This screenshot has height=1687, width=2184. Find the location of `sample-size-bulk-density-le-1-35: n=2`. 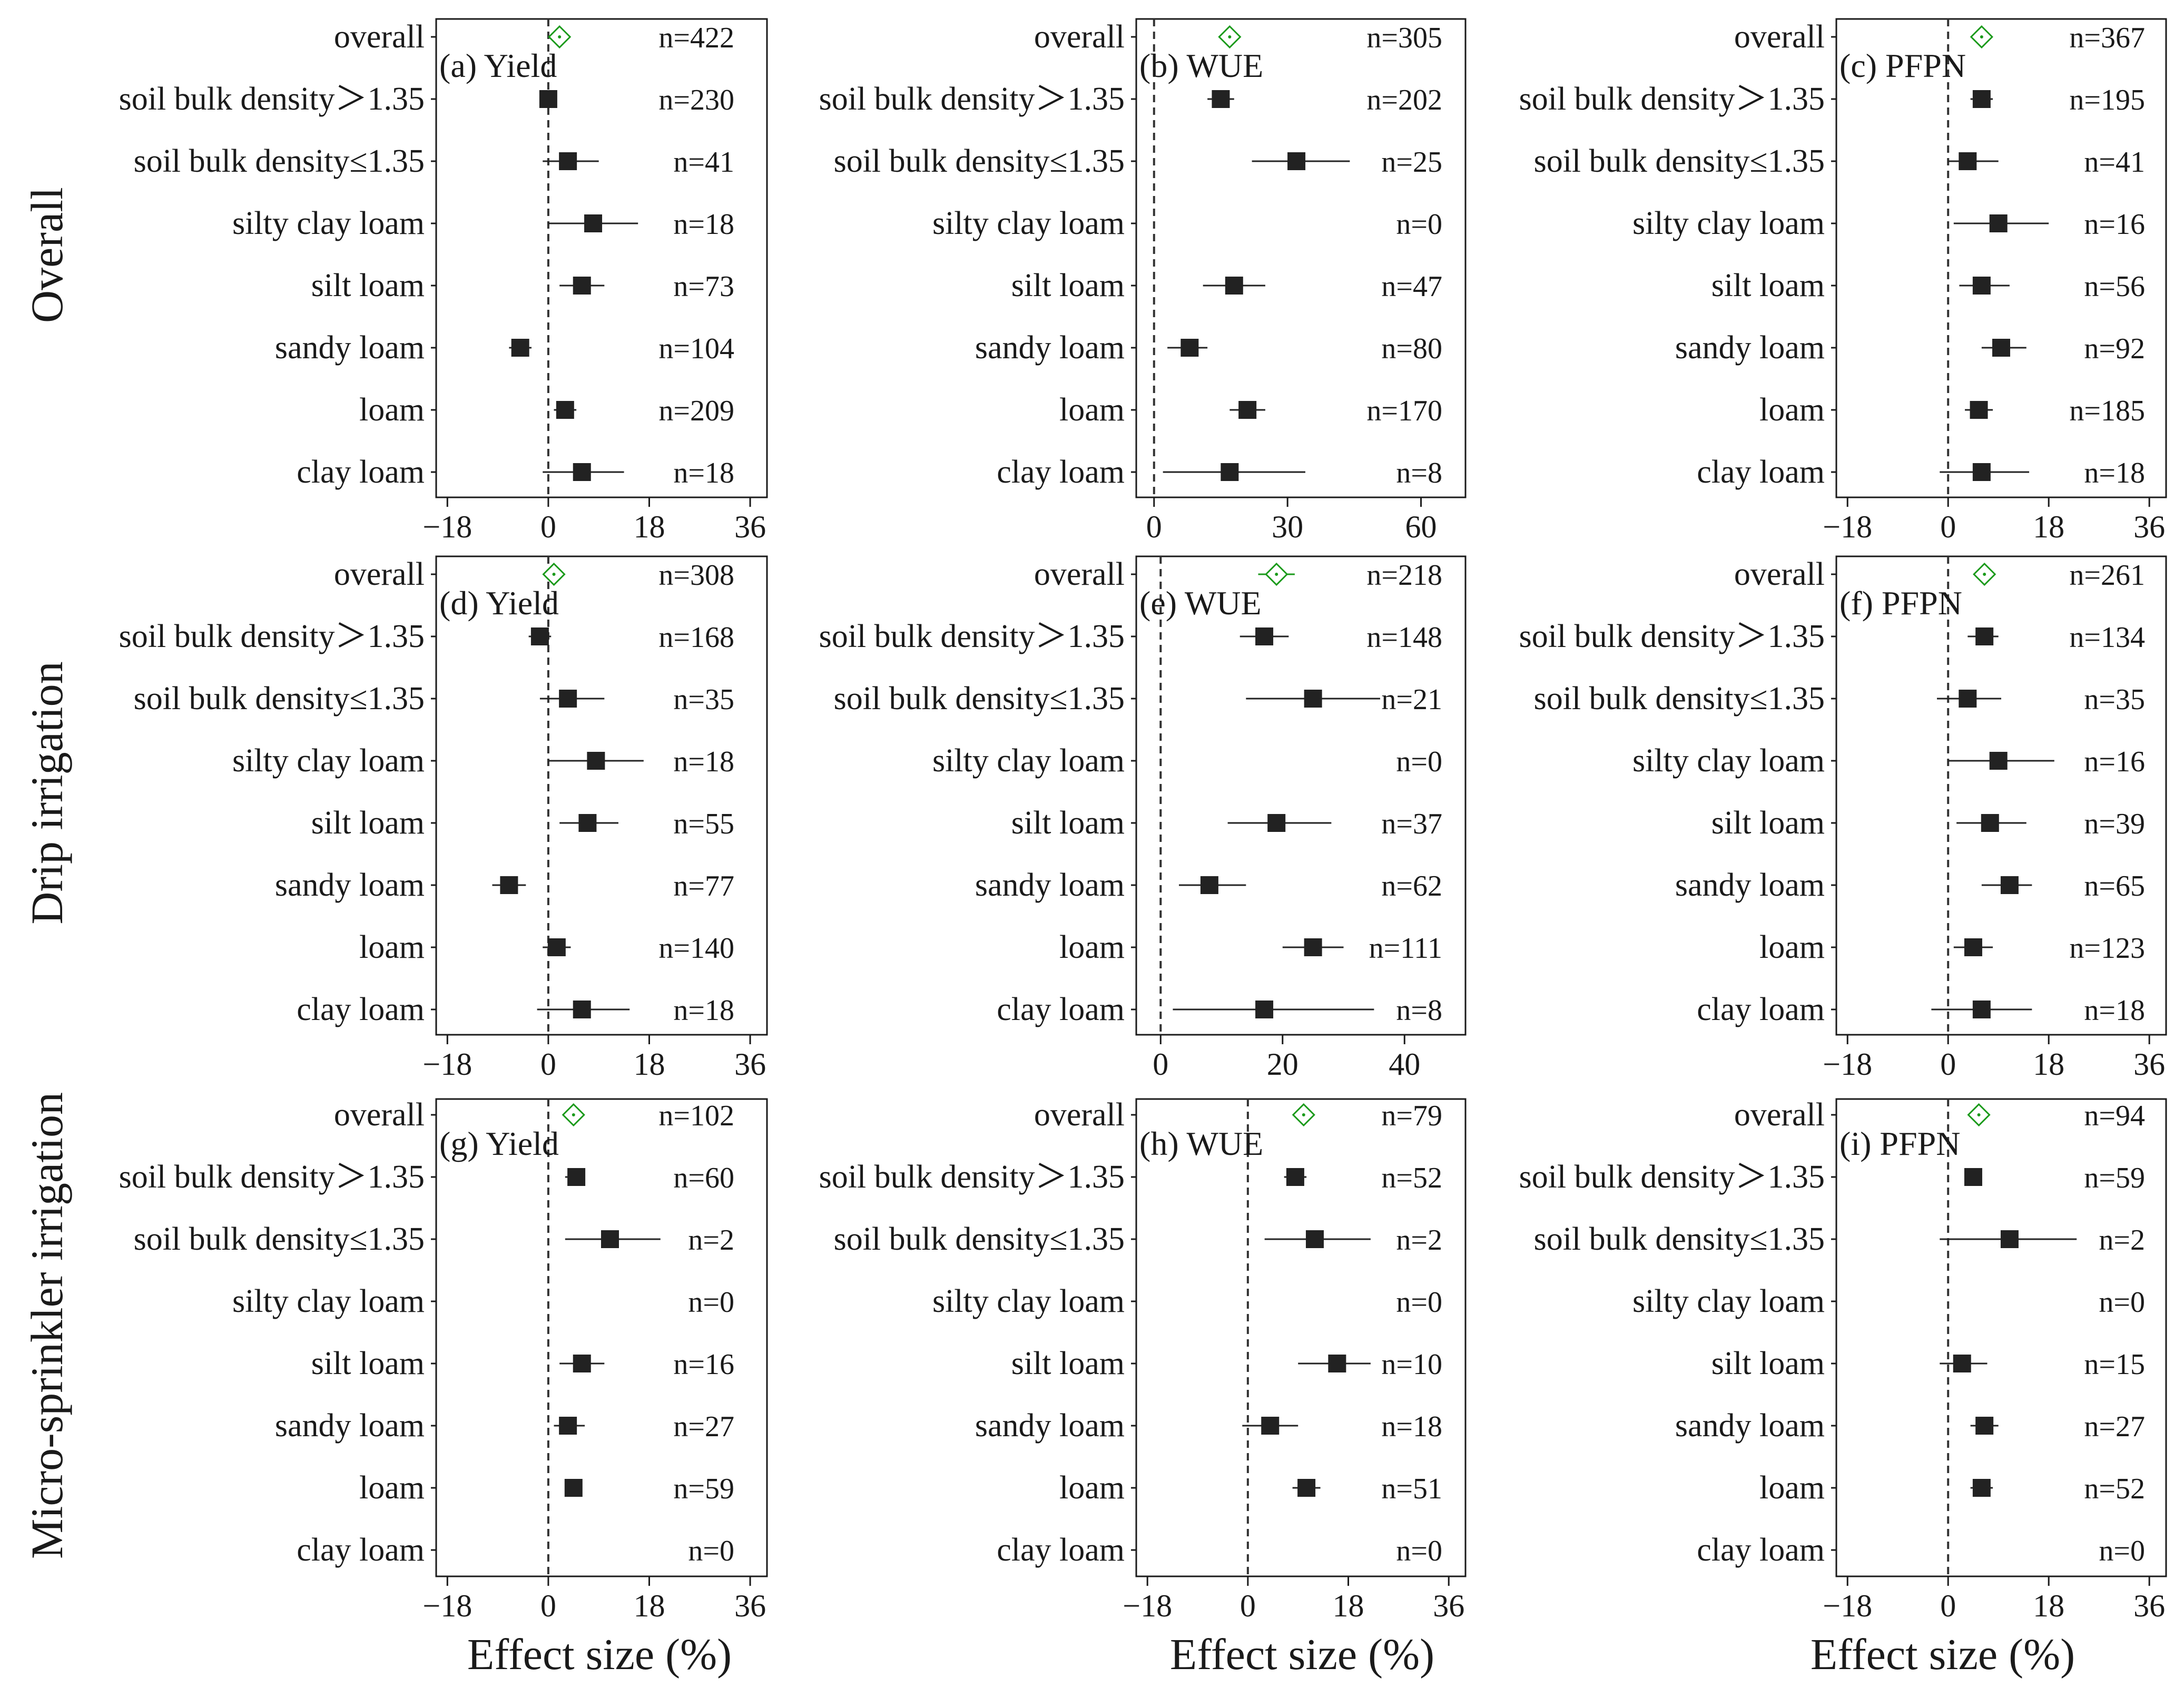

sample-size-bulk-density-le-1-35: n=2 is located at coordinates (2122, 1240).